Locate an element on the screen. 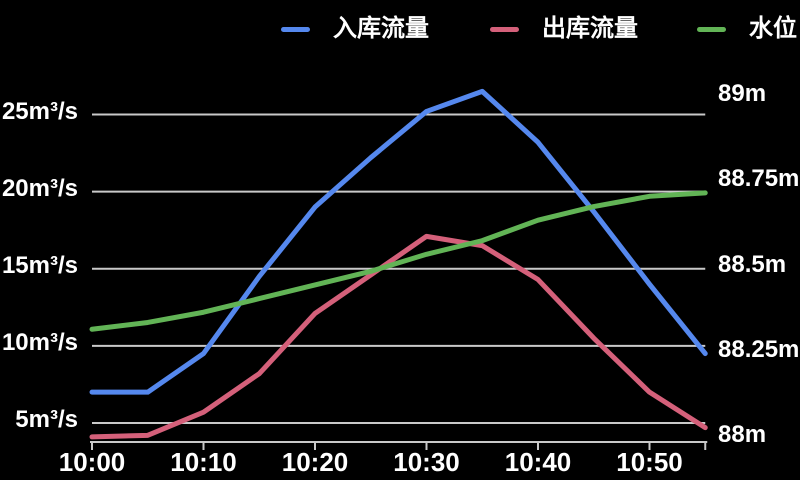 The height and width of the screenshot is (480, 800). x-axis-label: 10:00 is located at coordinates (92, 462).